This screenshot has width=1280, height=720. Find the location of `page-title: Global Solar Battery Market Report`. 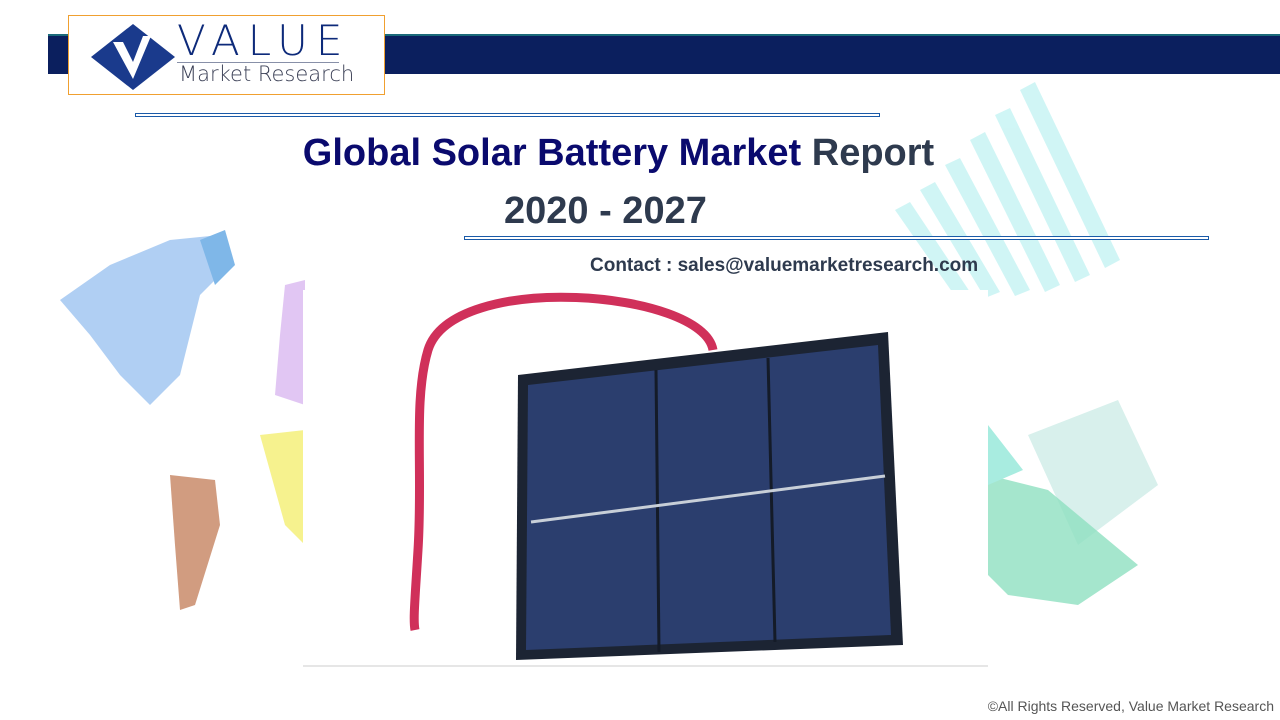

page-title: Global Solar Battery Market Report is located at coordinates (618, 153).